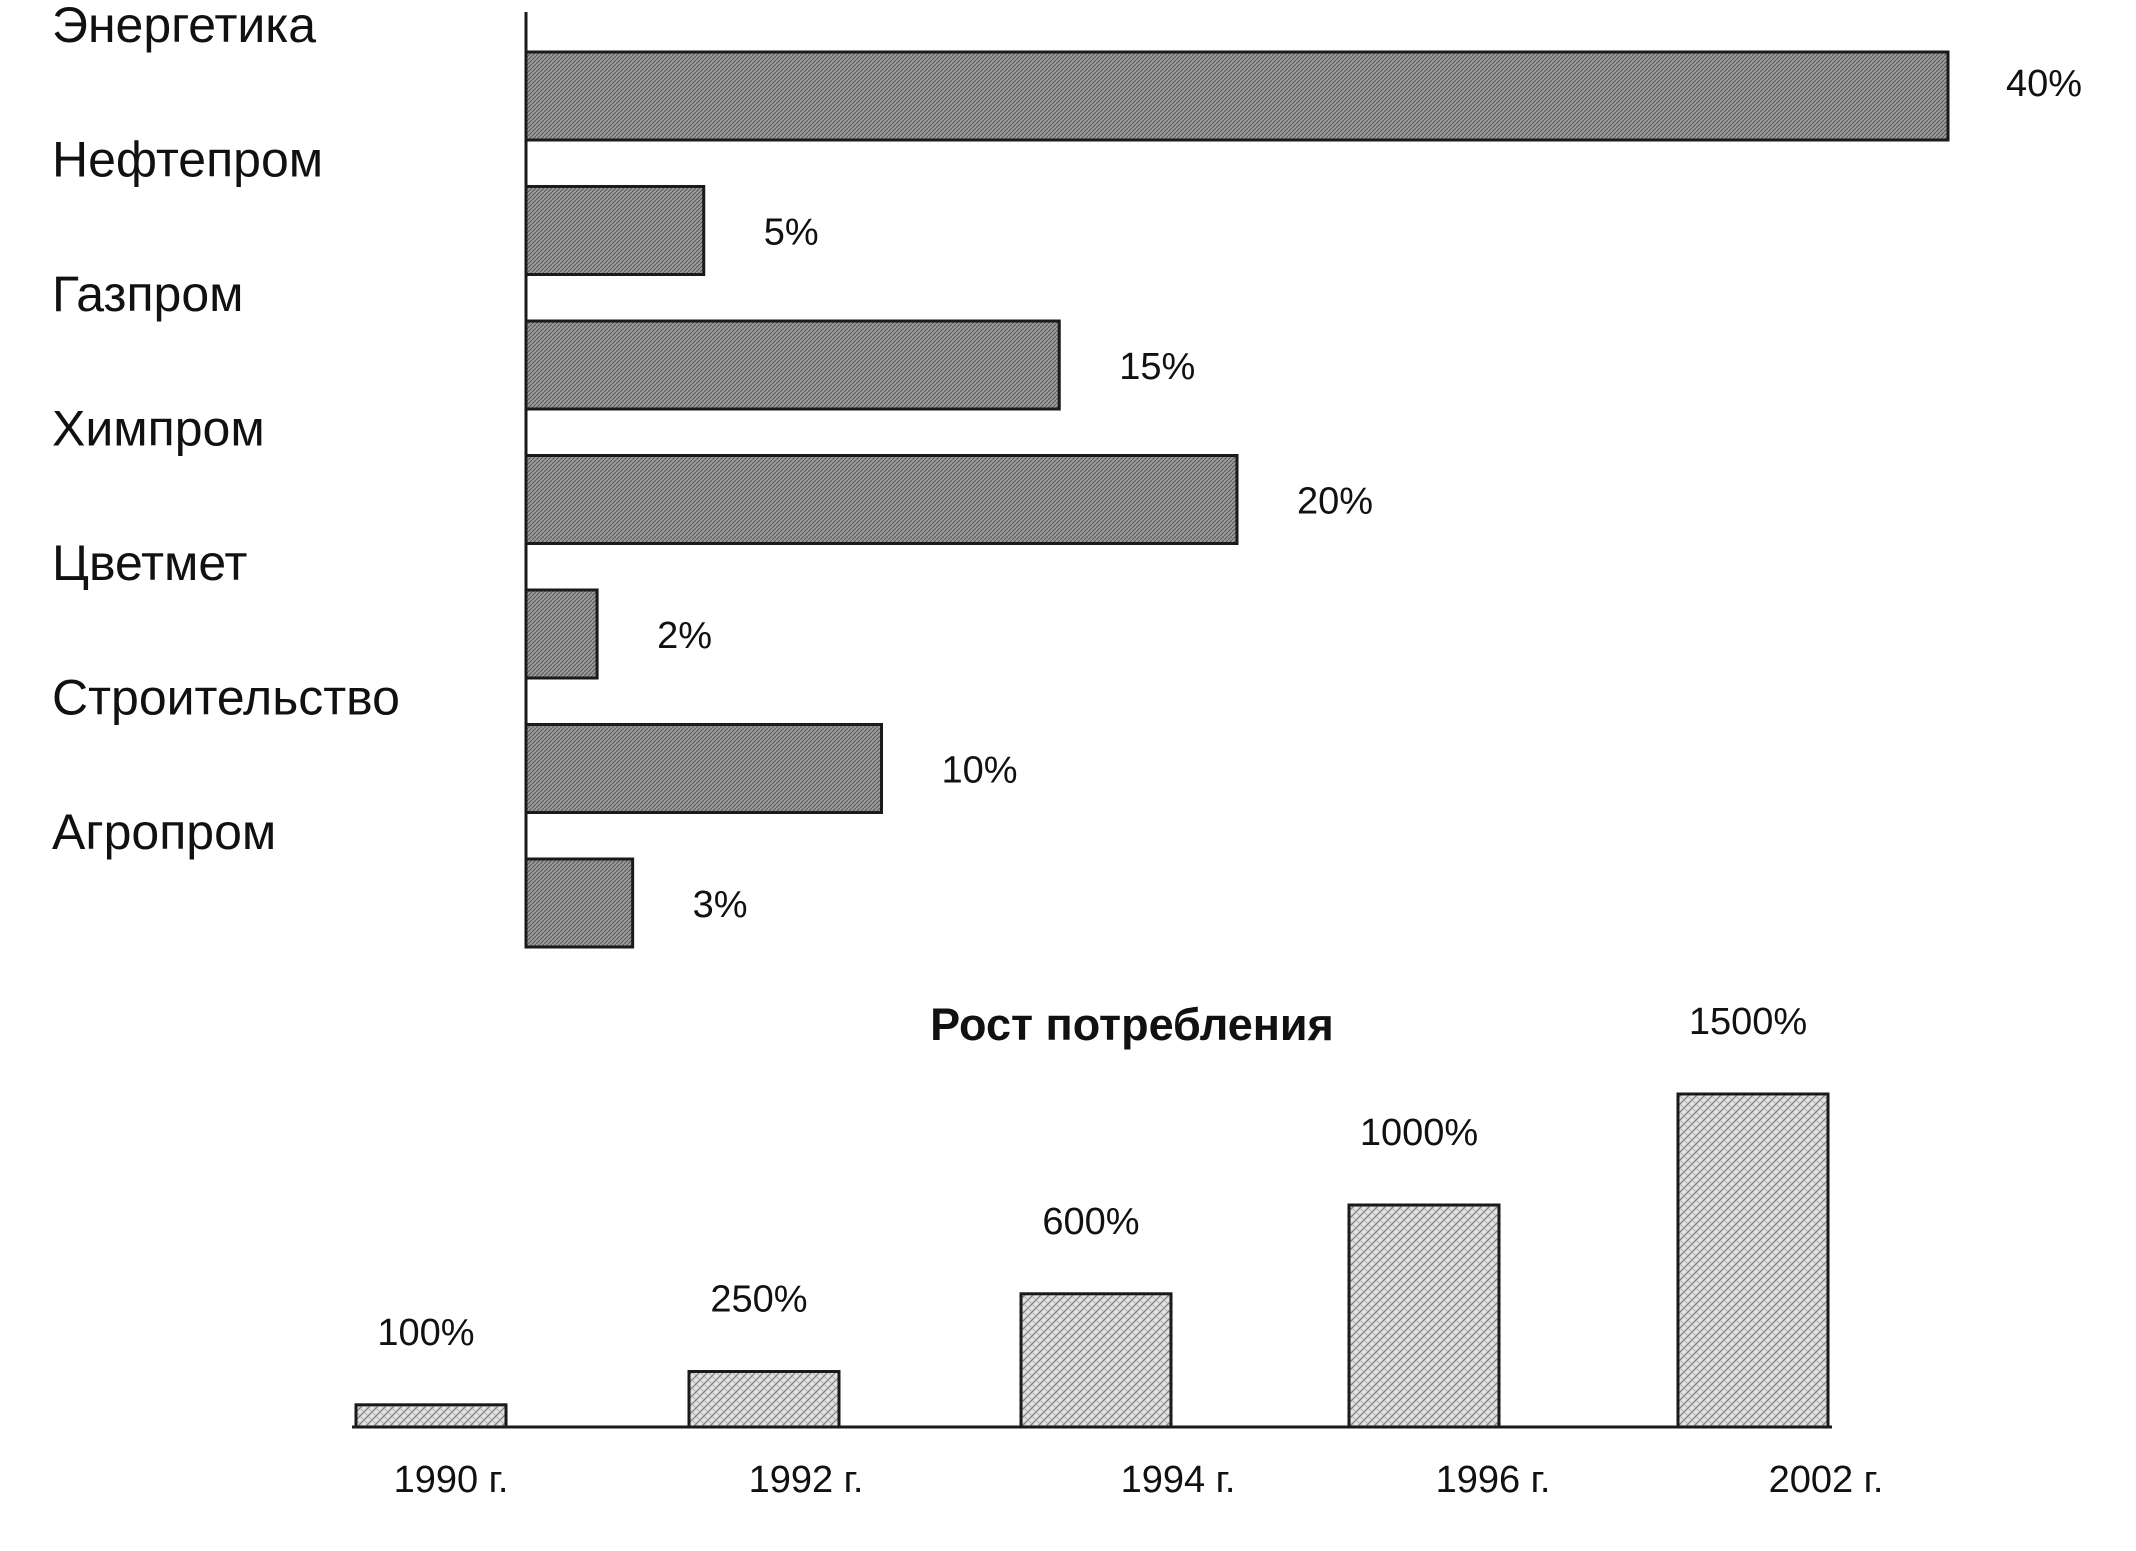 The image size is (2136, 1551). What do you see at coordinates (1493, 1480) in the screenshot?
I see `year-label-1996-г: 1996 г.` at bounding box center [1493, 1480].